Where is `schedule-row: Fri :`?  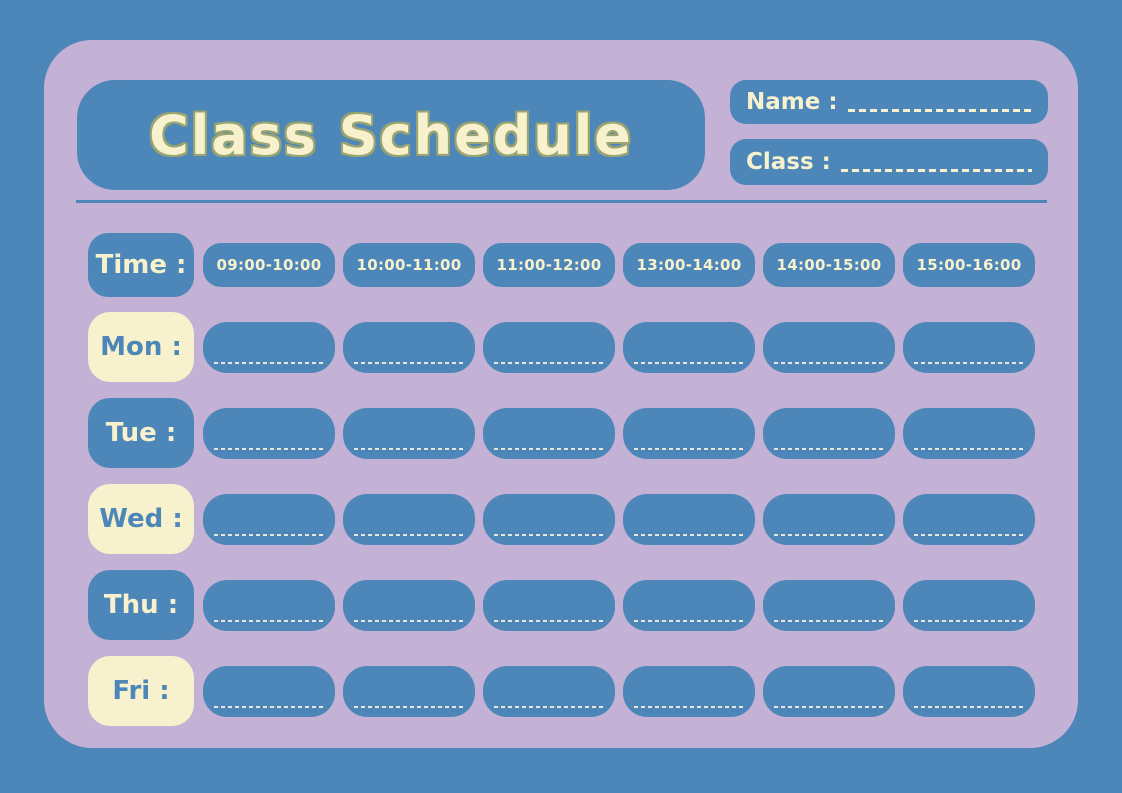
schedule-row: Fri : is located at coordinates (561, 691).